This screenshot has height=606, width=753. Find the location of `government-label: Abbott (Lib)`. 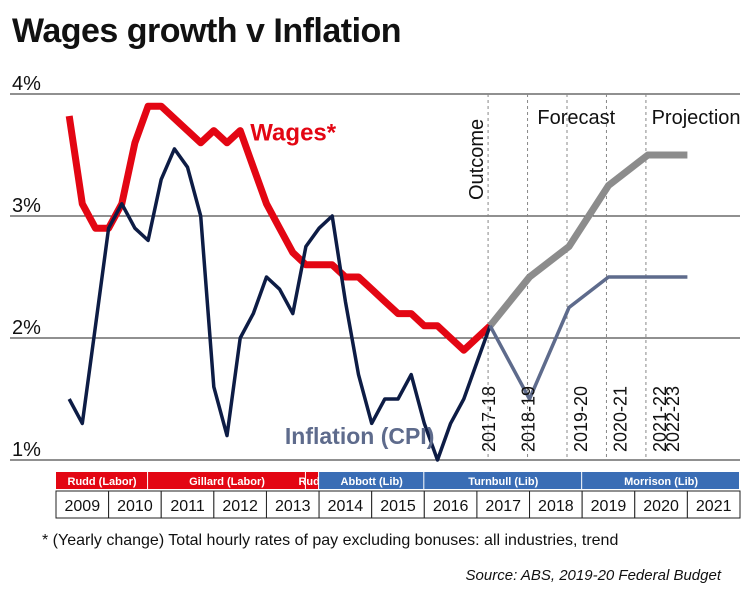

government-label: Abbott (Lib) is located at coordinates (372, 482).